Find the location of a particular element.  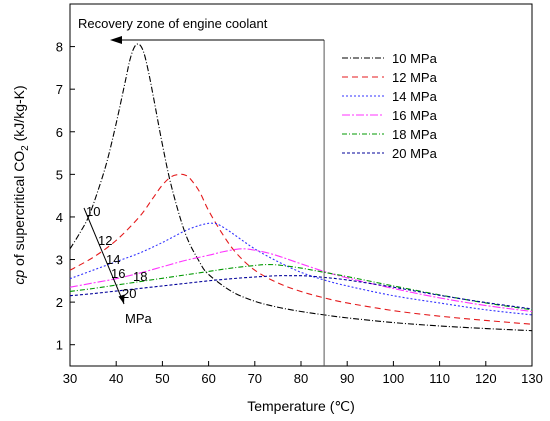

x-tick-label: 110 is located at coordinates (439, 378).